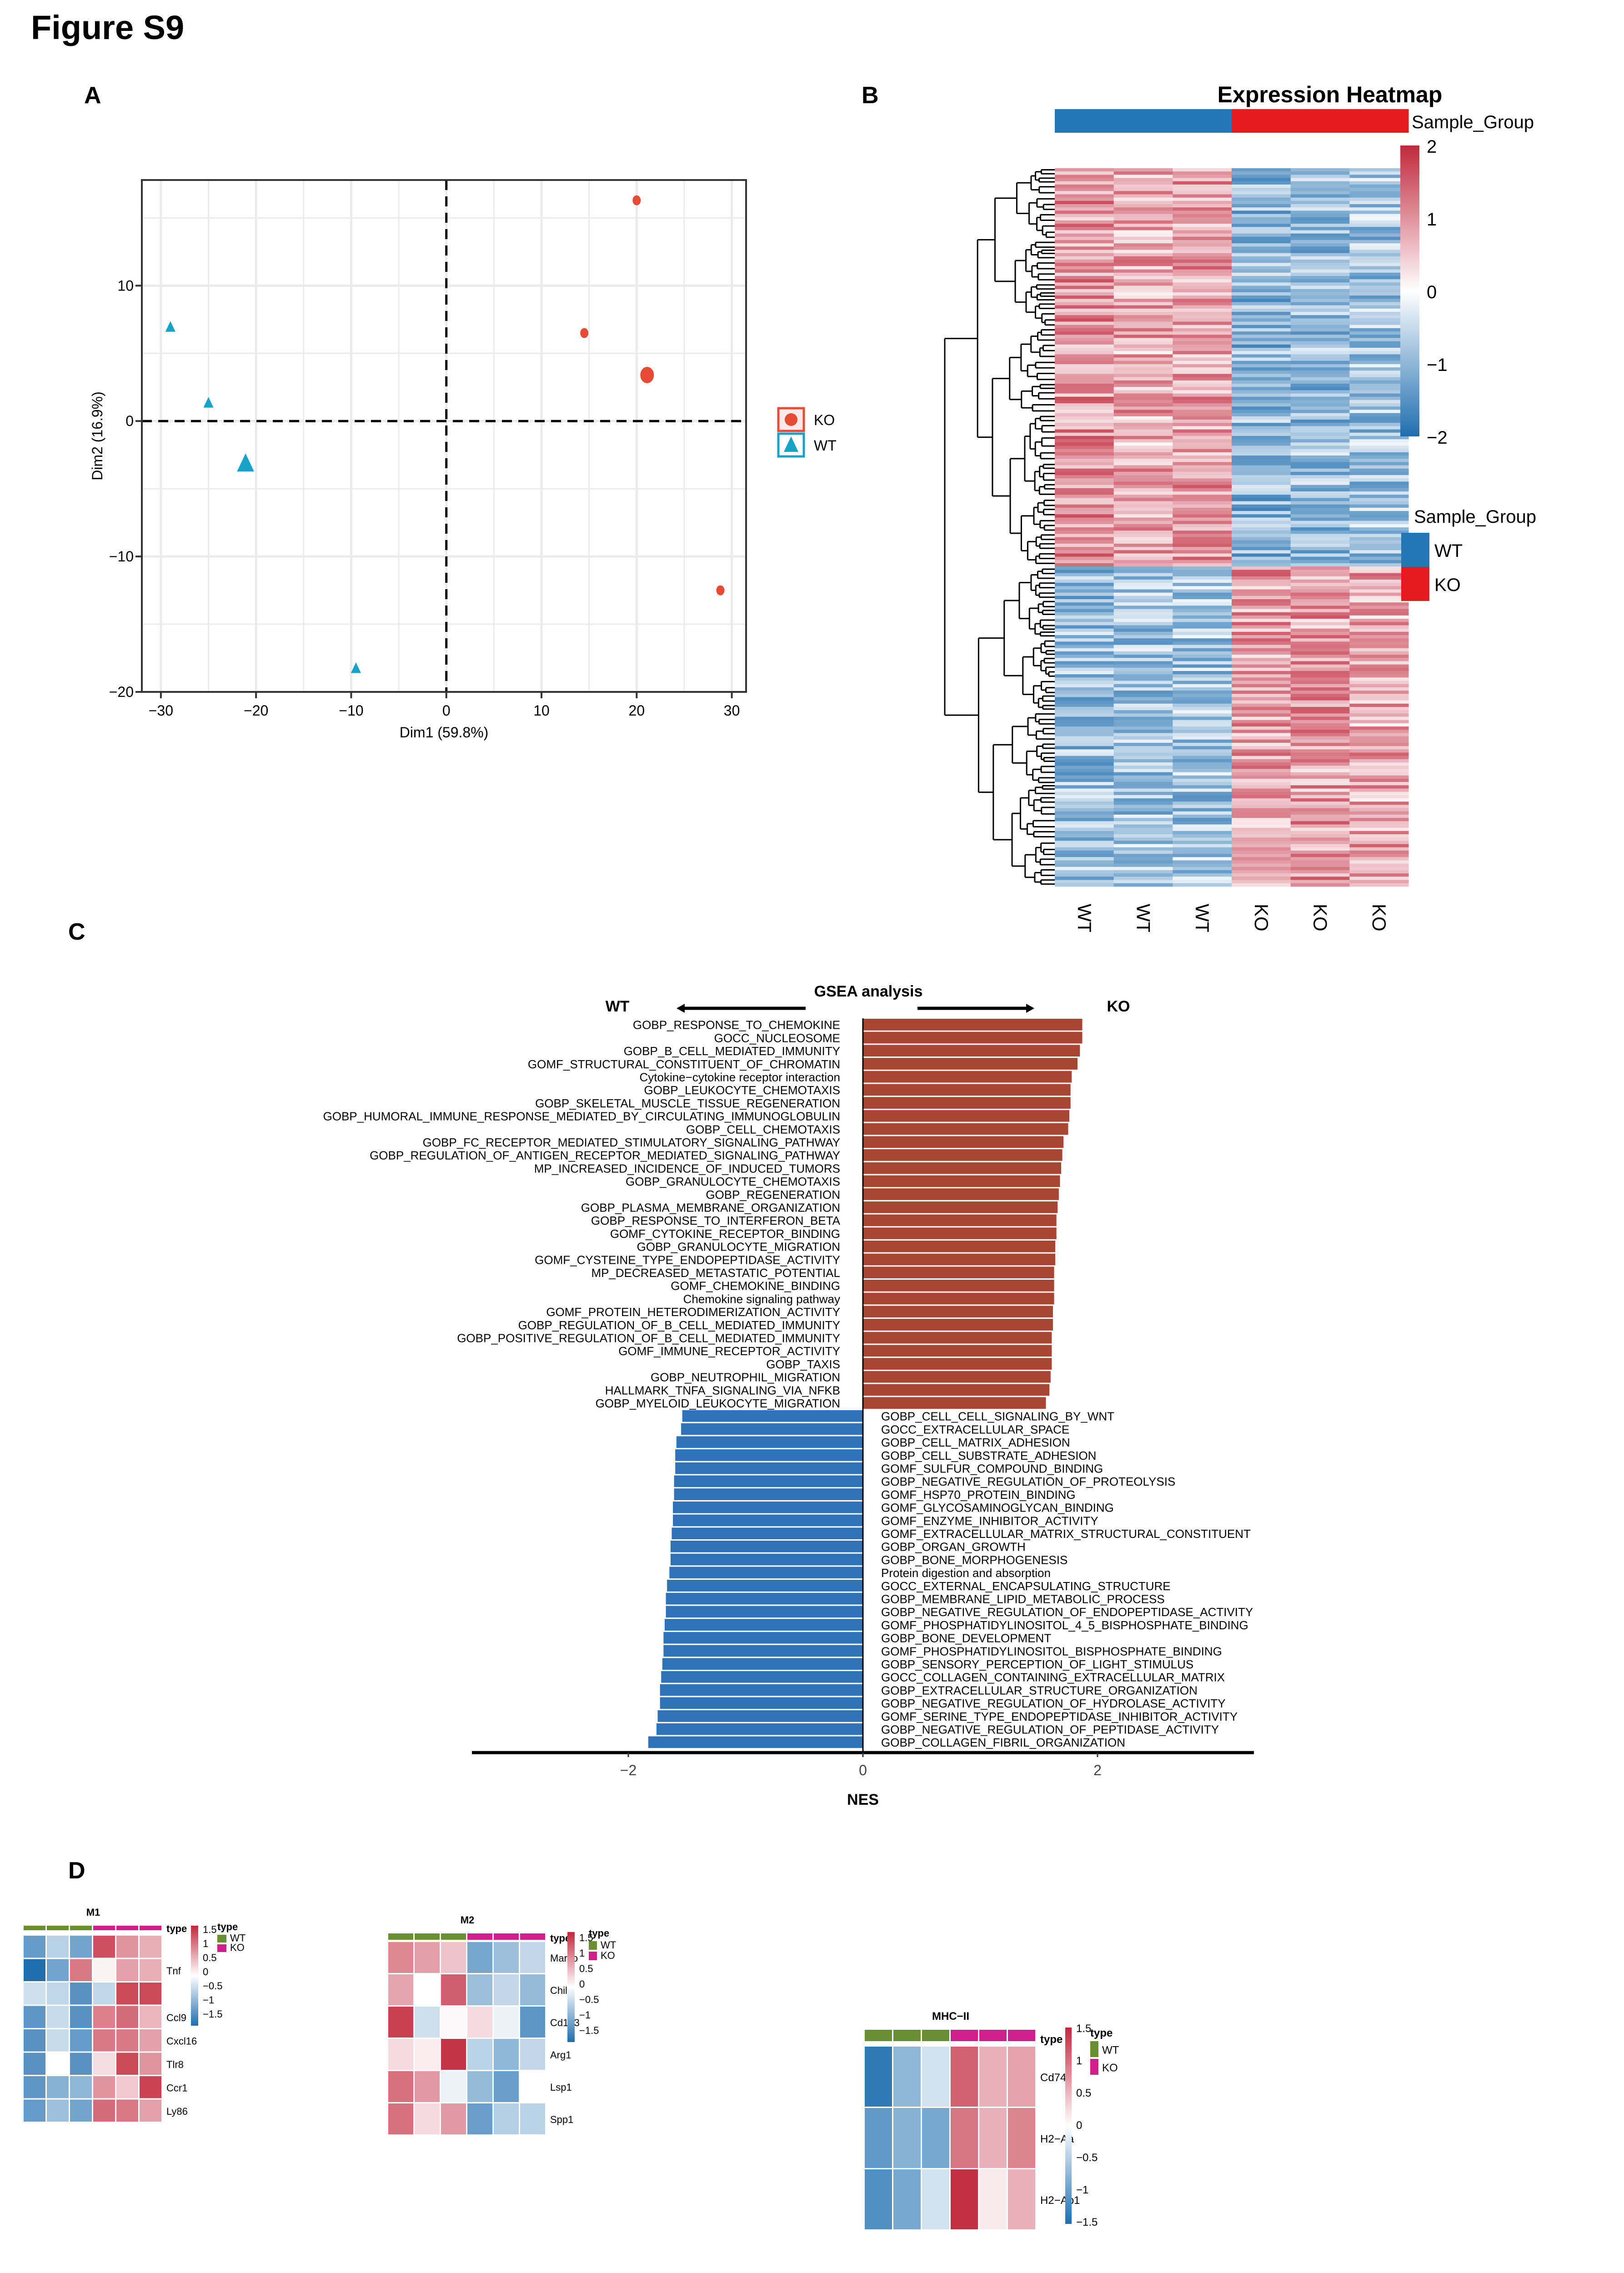  I want to click on annotation-cell-ko, so click(1320, 121).